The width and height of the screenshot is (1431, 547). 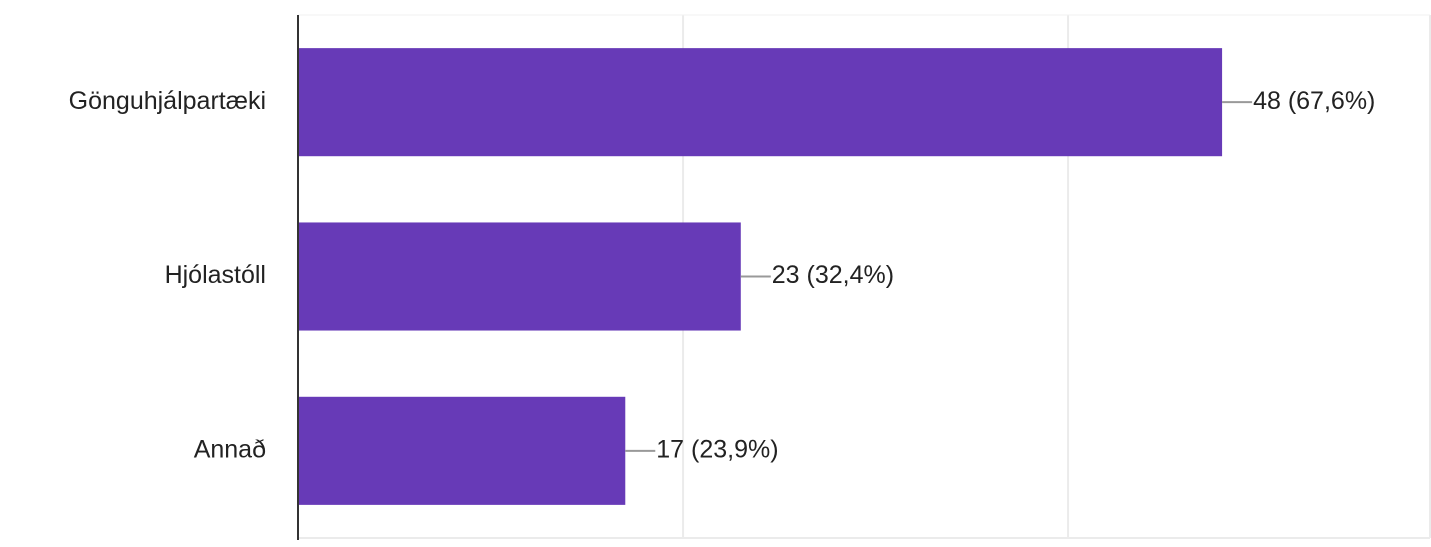 I want to click on y-tick-label: Gönguhjálpartæki, so click(x=167, y=101).